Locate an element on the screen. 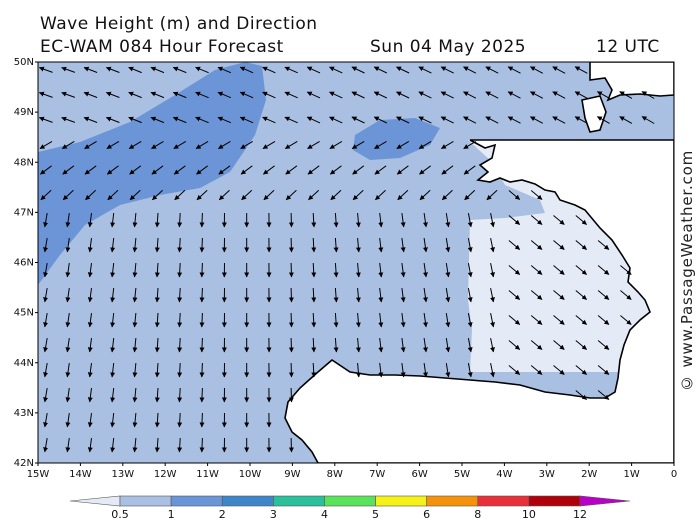 The image size is (700, 525). longitude-label: 13W is located at coordinates (122, 474).